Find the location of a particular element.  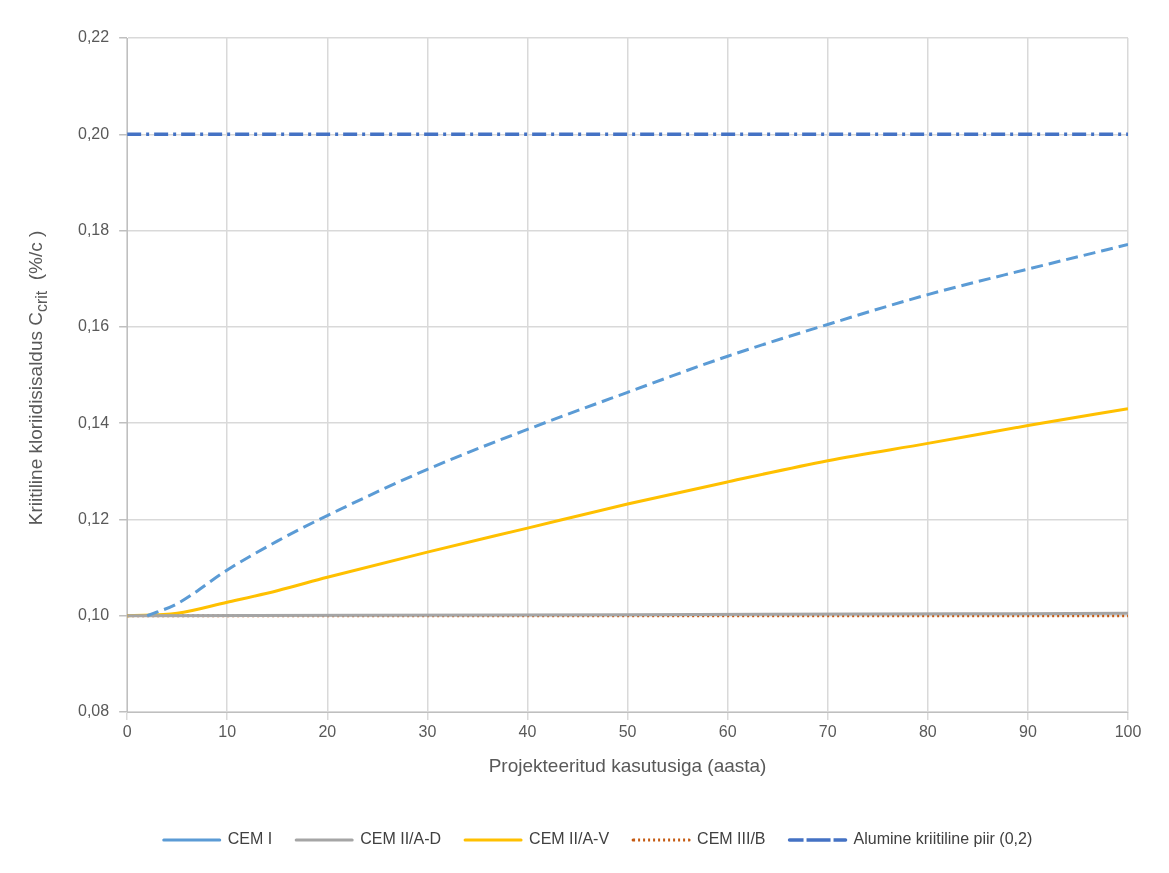

x-tick-label: 60 is located at coordinates (727, 732).